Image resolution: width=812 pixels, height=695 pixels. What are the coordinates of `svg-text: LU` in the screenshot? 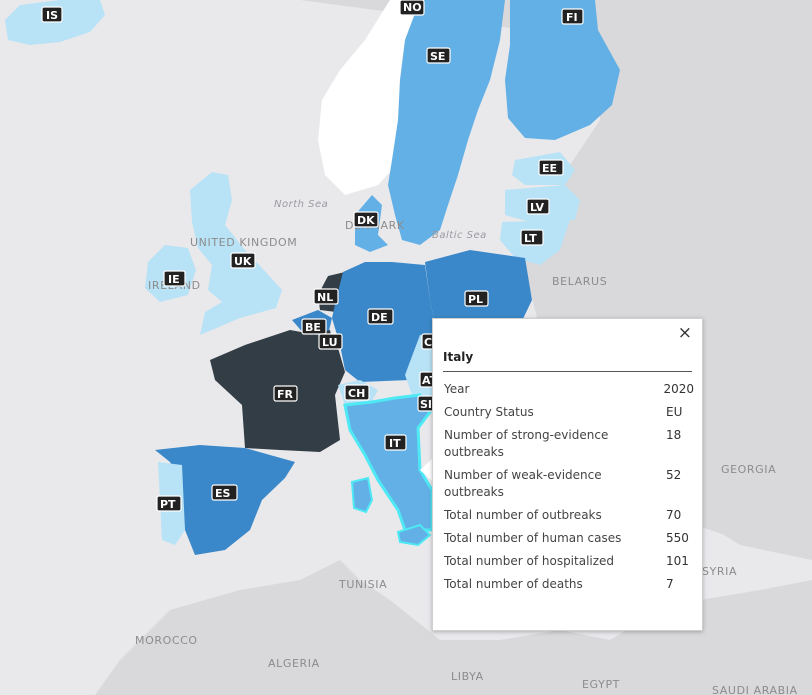 It's located at (330, 342).